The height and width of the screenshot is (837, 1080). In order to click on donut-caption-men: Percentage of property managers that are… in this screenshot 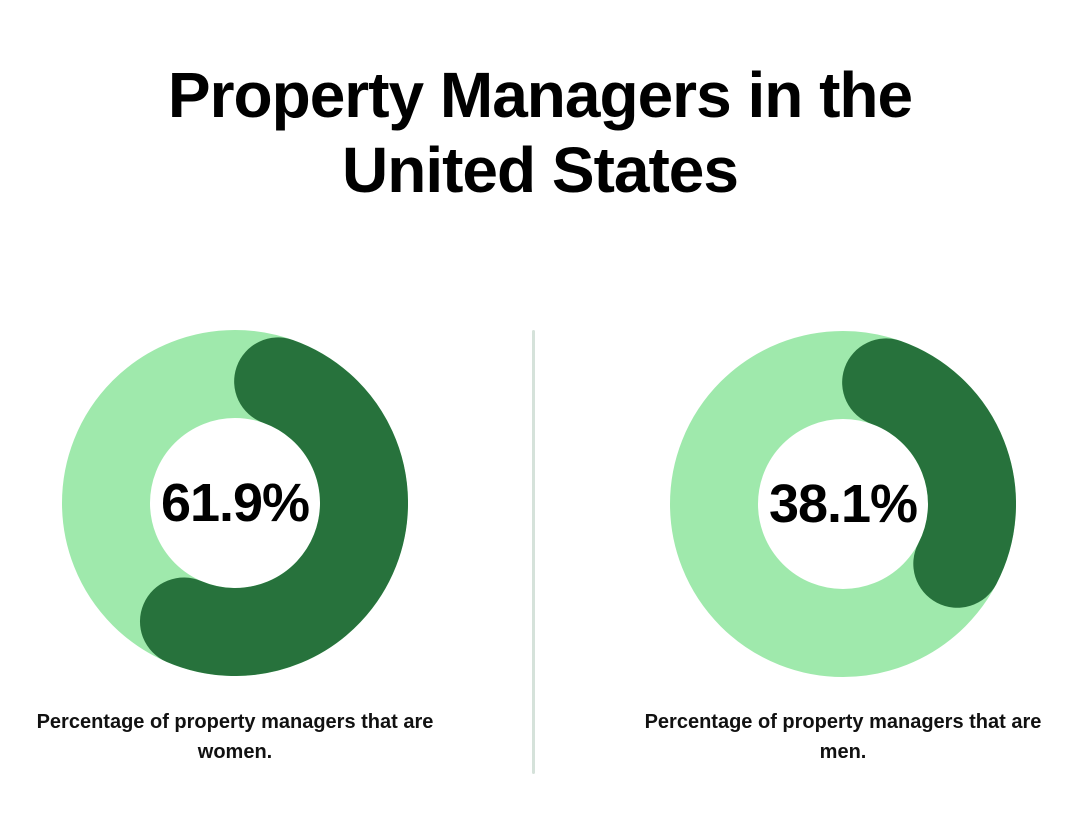, I will do `click(843, 737)`.